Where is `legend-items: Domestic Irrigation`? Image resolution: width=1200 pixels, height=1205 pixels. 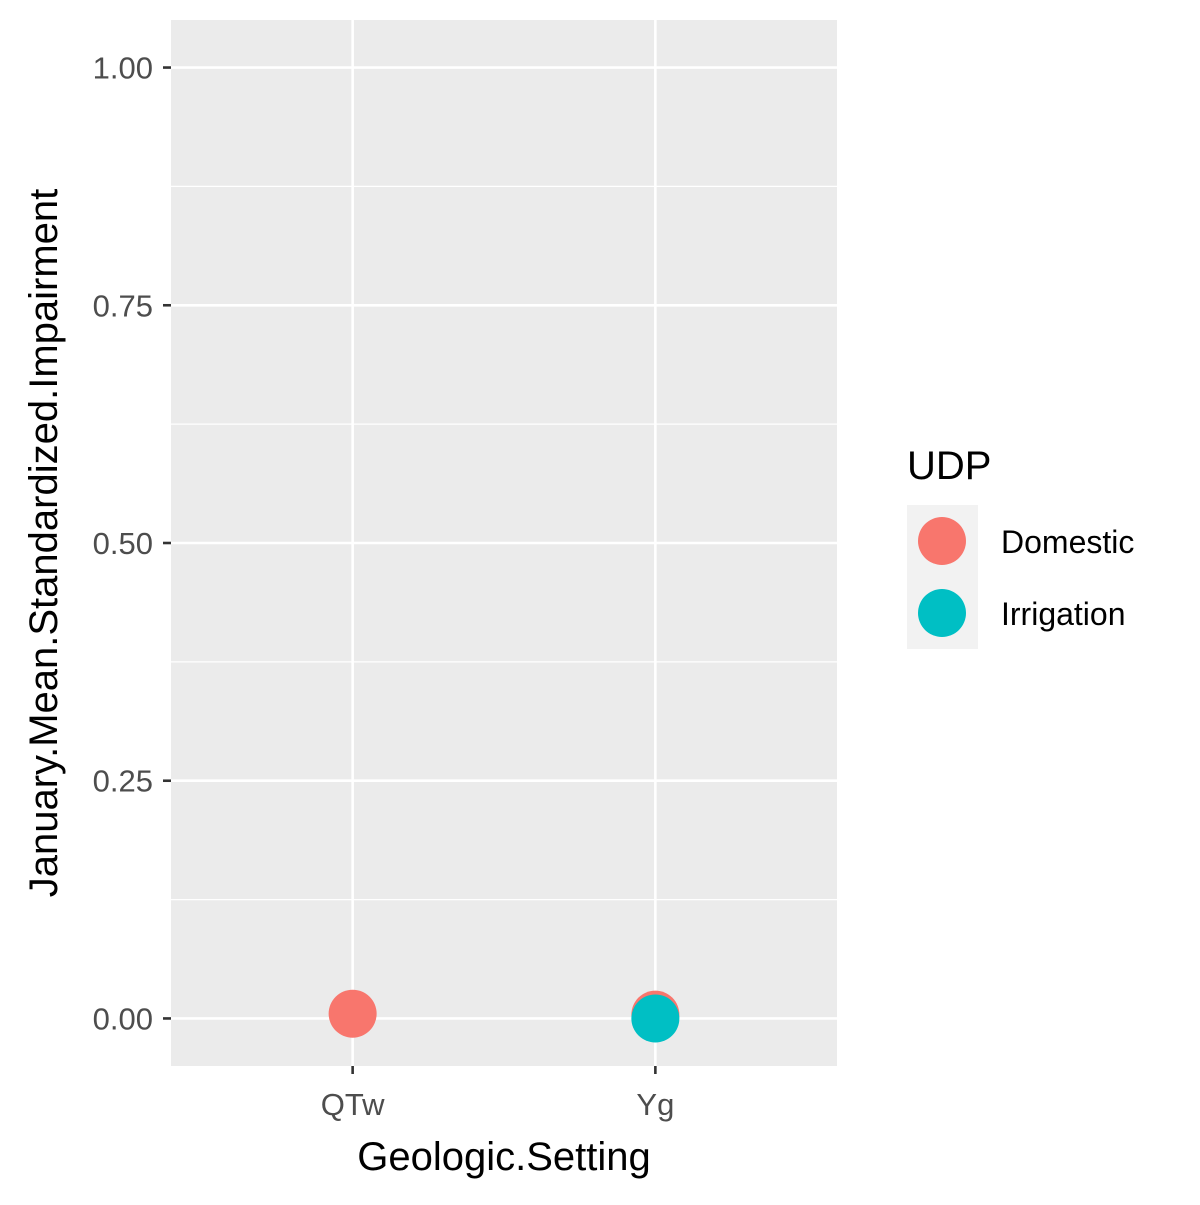
legend-items: Domestic Irrigation is located at coordinates (1026, 577).